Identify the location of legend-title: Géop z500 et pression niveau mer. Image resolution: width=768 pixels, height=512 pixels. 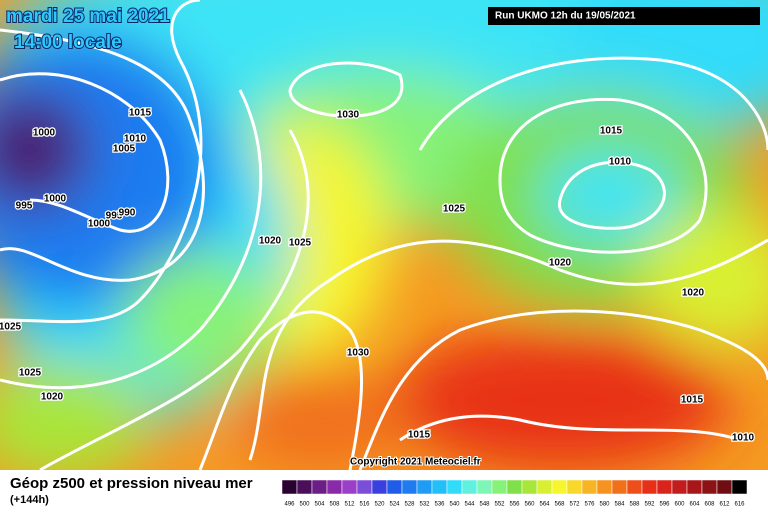
(131, 483).